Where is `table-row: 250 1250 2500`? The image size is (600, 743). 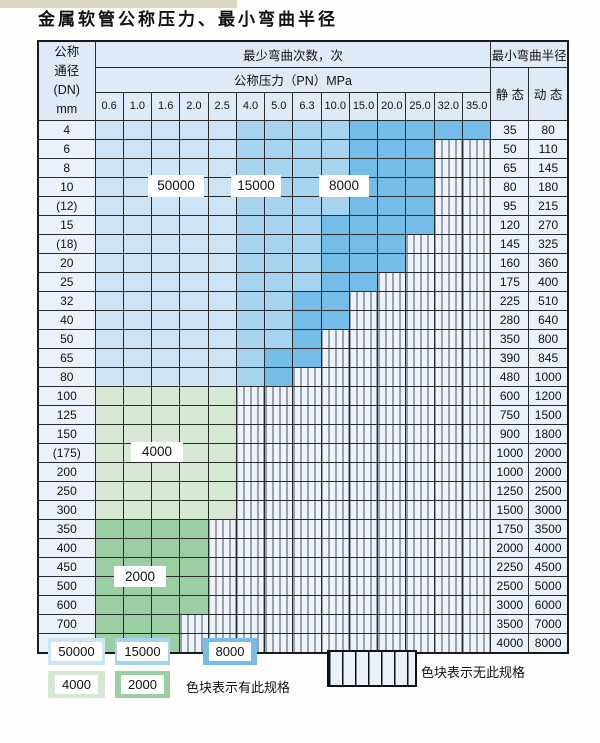 table-row: 250 1250 2500 is located at coordinates (303, 490).